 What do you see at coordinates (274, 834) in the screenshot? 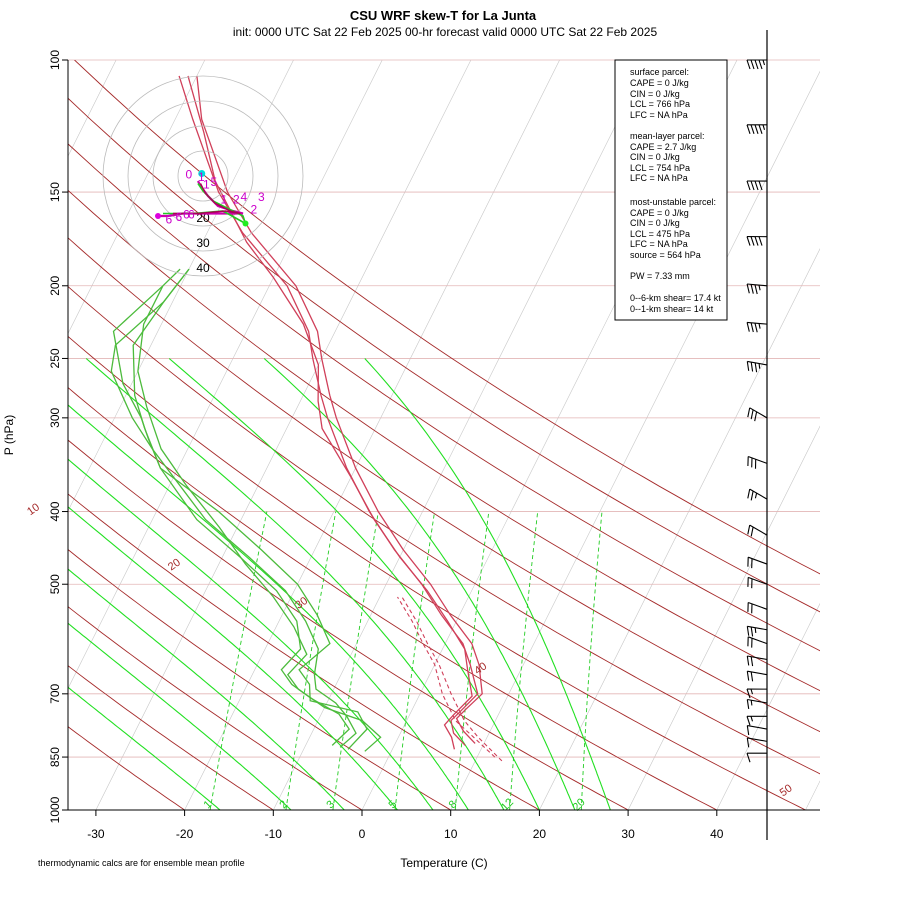
I see `temperature-tick-label: -10` at bounding box center [274, 834].